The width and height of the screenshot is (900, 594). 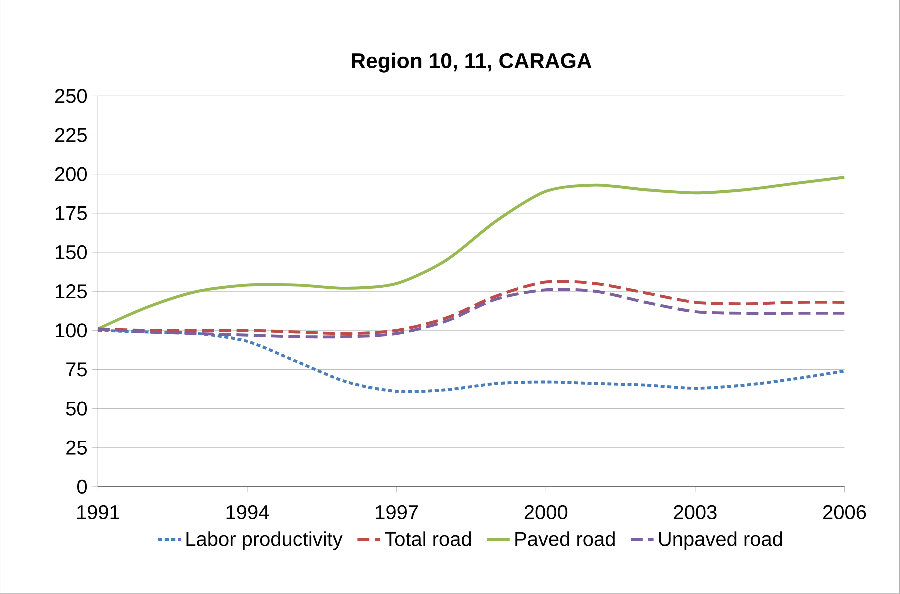 What do you see at coordinates (76, 447) in the screenshot?
I see `y-tick-label: 25` at bounding box center [76, 447].